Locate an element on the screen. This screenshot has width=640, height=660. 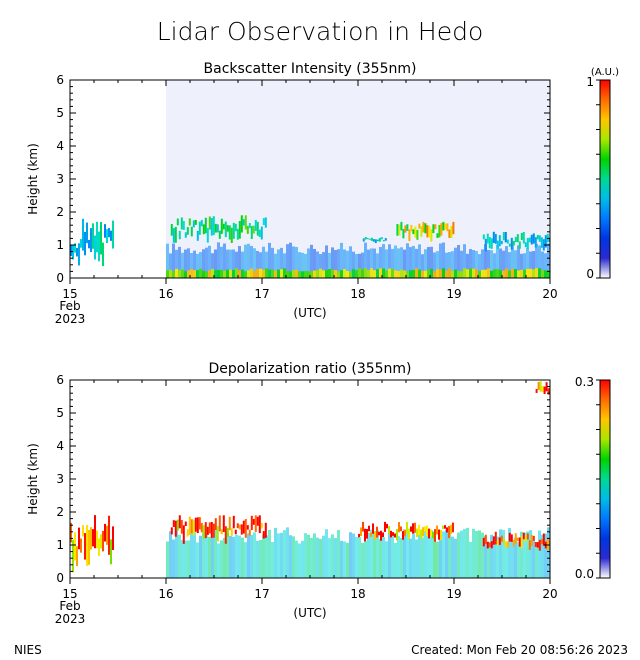
backscatter-colorbar: 1 0 (A.U.) is located at coordinates (602, 174).